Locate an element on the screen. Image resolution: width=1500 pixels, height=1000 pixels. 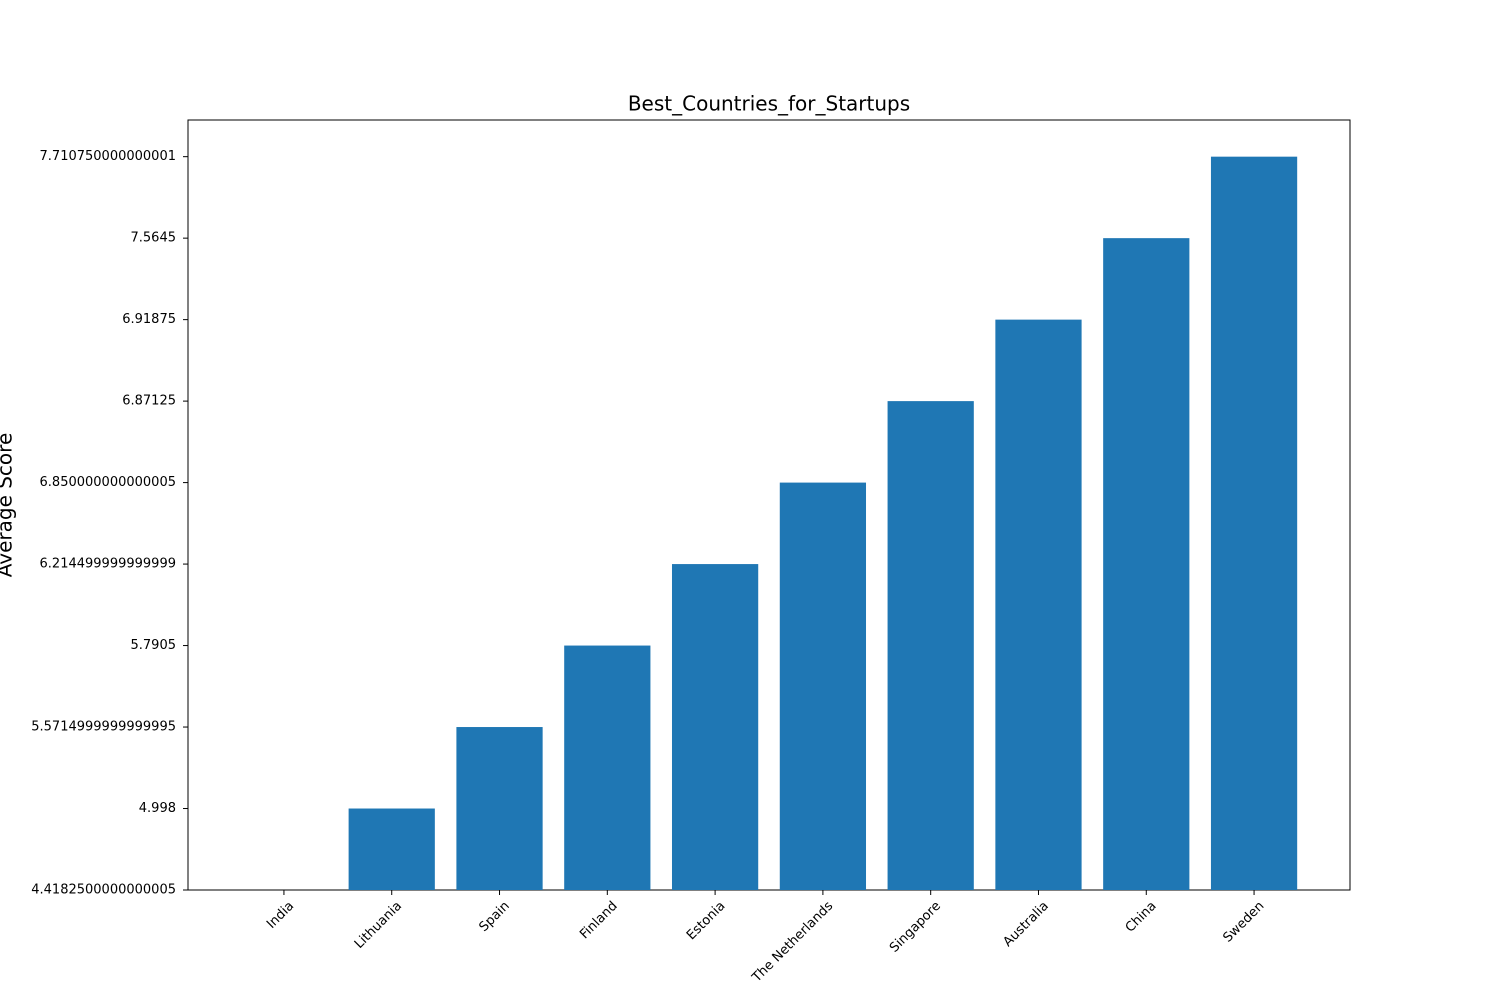
y-axis-label: Average Score is located at coordinates (8, 505).